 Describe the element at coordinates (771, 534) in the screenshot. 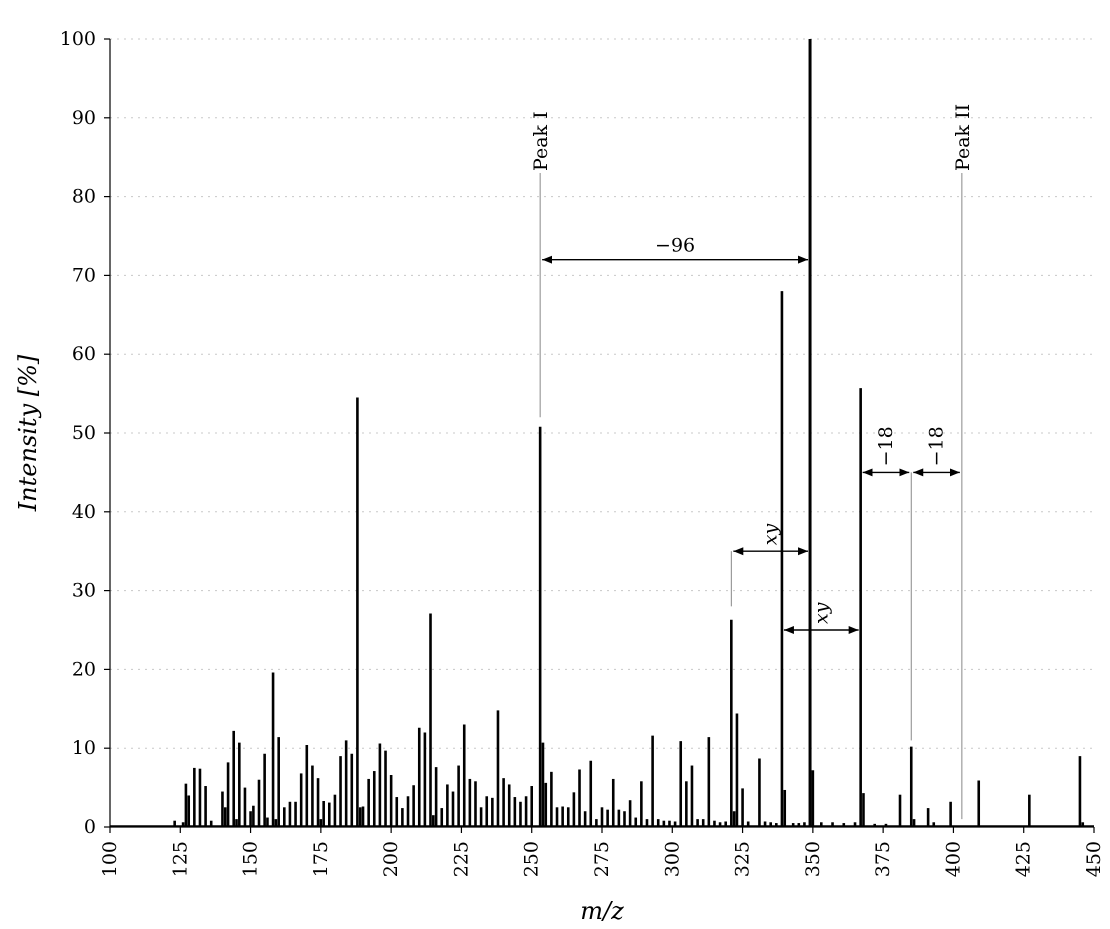

I see `xy-label-1: xy` at that location.